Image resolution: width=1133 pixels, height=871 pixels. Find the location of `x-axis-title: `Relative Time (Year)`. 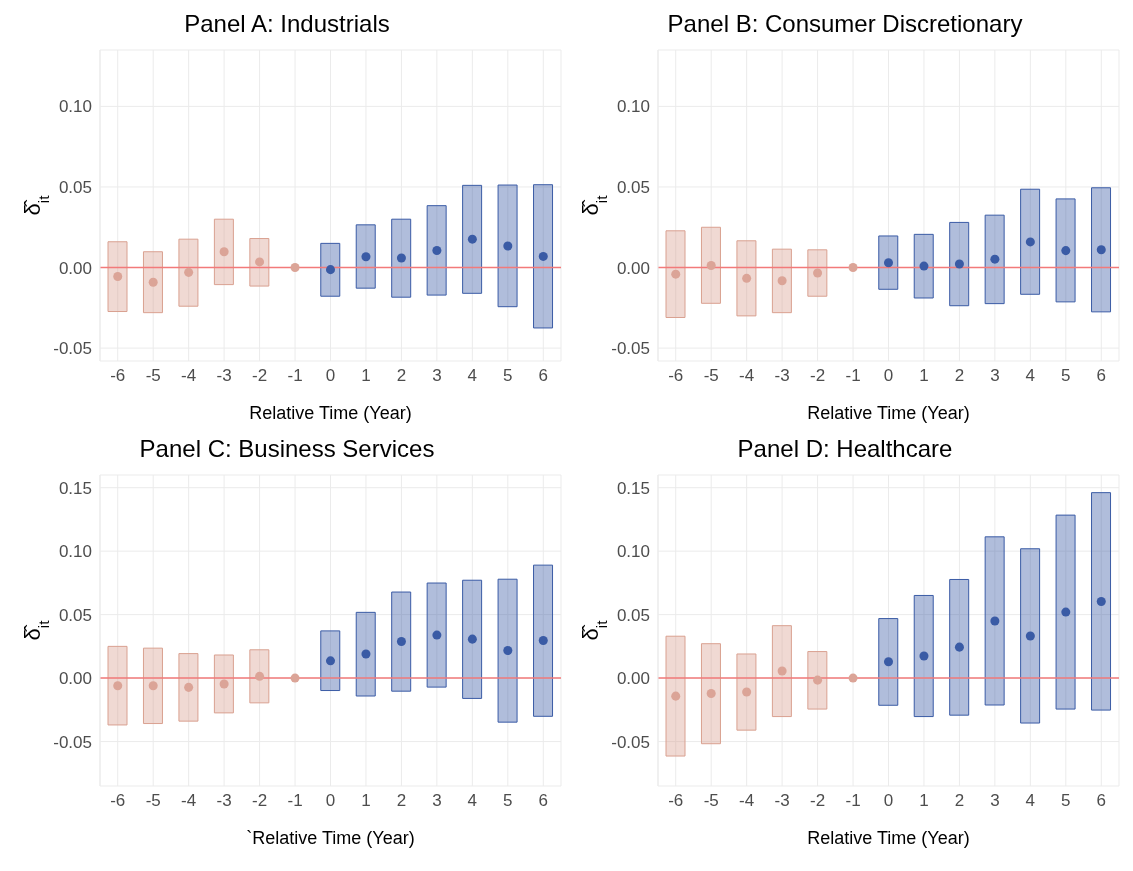

x-axis-title: `Relative Time (Year) is located at coordinates (330, 838).